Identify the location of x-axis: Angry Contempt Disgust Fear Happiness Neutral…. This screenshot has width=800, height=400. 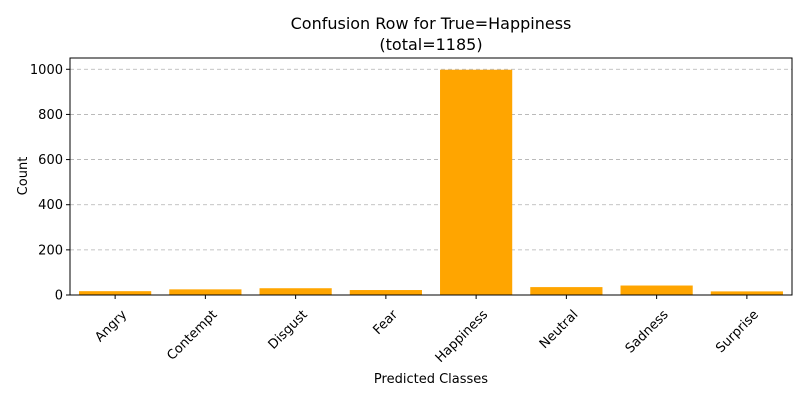
(427, 330).